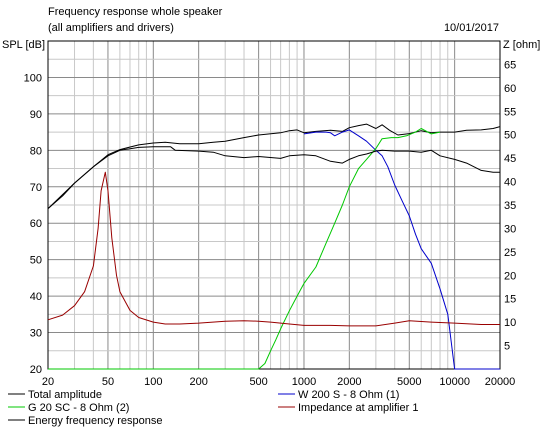 This screenshot has width=543, height=431. I want to click on legend-label: W 200 S - 8 Ohm (1), so click(348, 395).